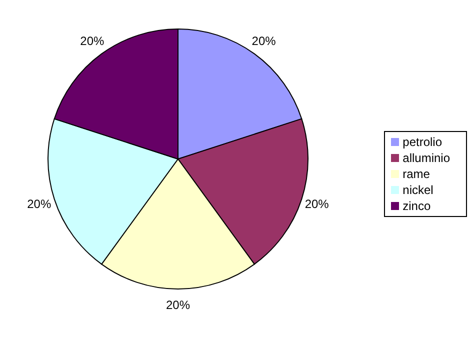 This screenshot has width=472, height=347. Describe the element at coordinates (426, 157) in the screenshot. I see `legend-label: alluminio` at that location.